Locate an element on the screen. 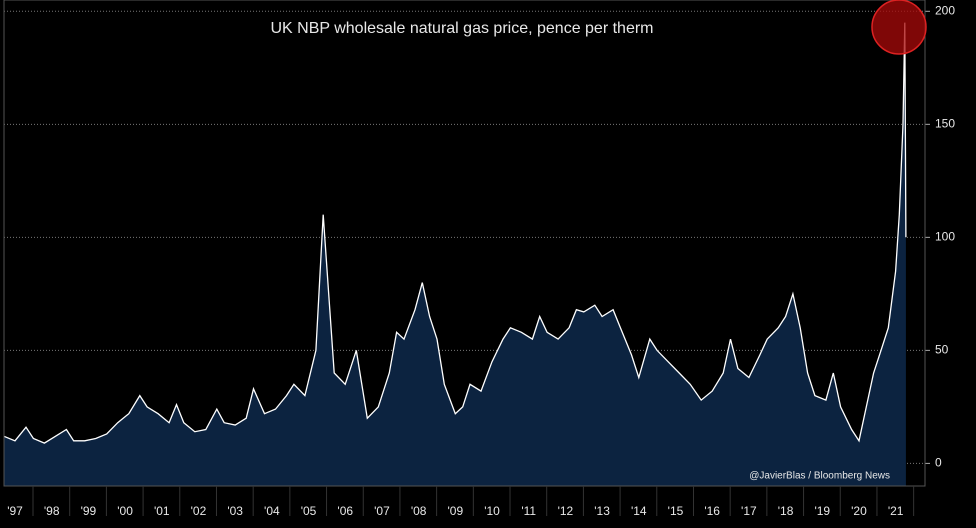 The image size is (976, 528). x-tick-label: '03 is located at coordinates (235, 511).